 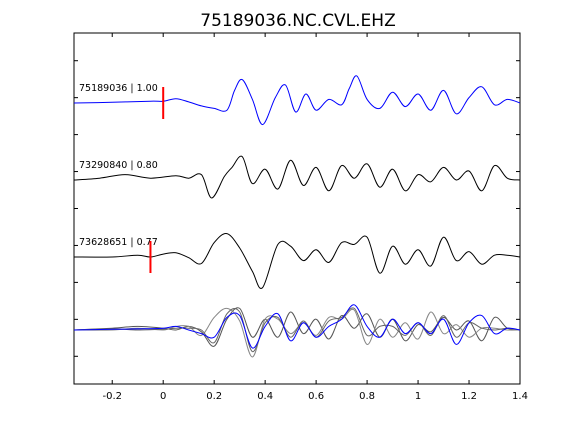 I want to click on x-tick-label: 0.6, so click(x=316, y=396).